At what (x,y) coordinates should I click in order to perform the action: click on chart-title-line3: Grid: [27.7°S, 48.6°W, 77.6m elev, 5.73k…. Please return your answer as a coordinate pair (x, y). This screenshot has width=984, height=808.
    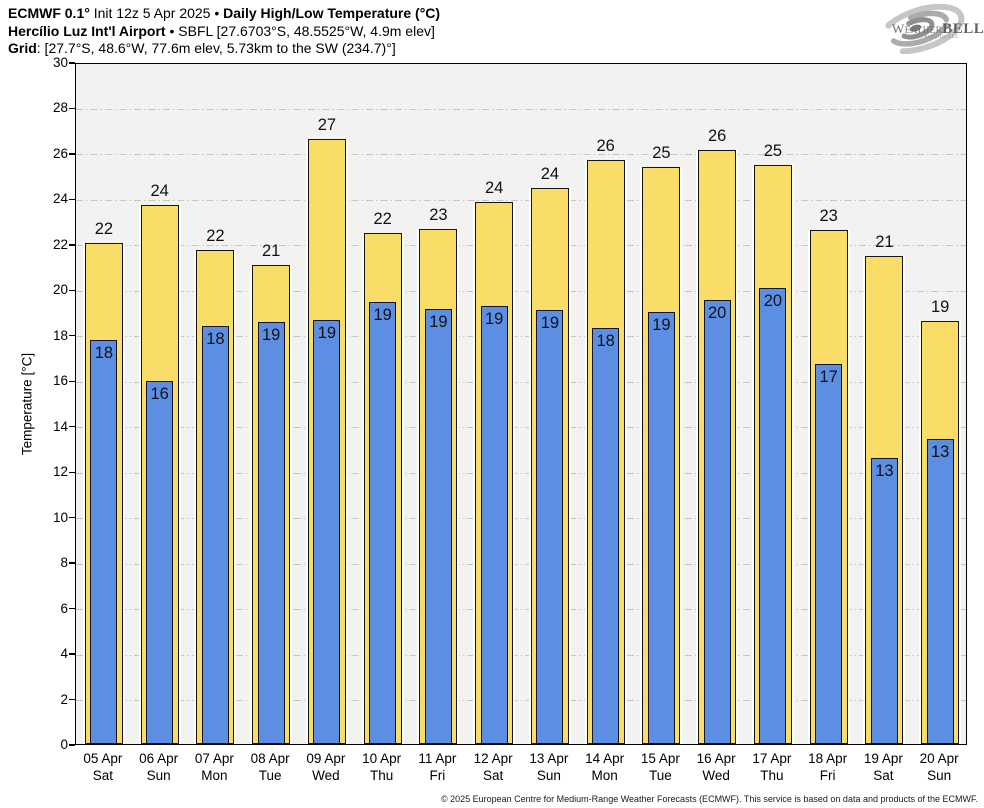
    Looking at the image, I should click on (224, 49).